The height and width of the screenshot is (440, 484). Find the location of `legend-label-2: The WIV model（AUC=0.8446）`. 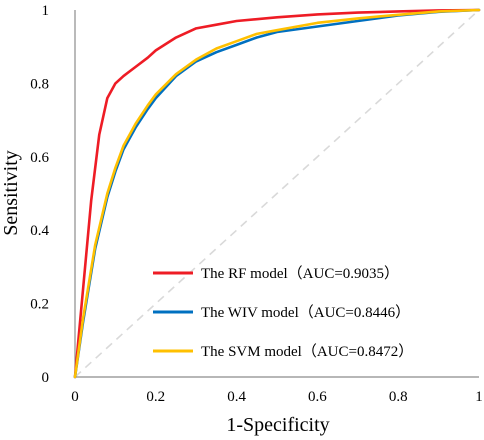

legend-label-2: The WIV model（AUC=0.8446） is located at coordinates (305, 312).